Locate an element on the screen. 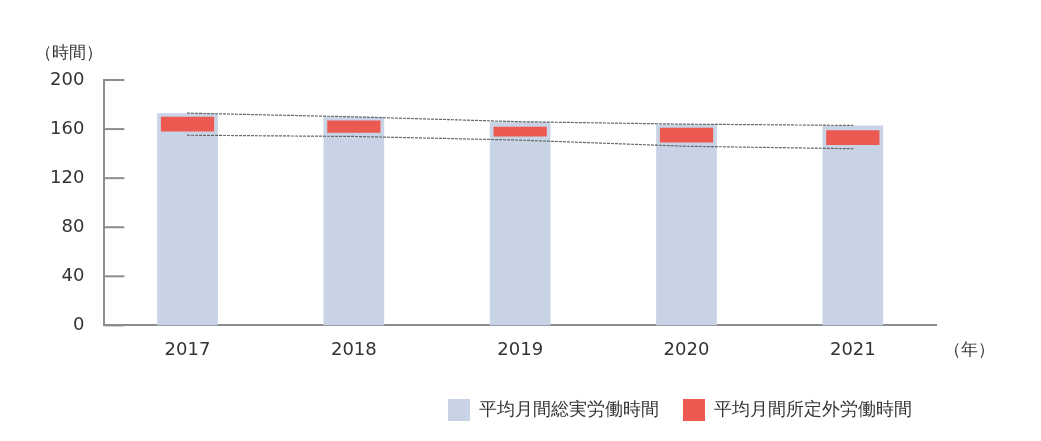 This screenshot has width=1041, height=441. y-tick-label: 160 is located at coordinates (67, 127).